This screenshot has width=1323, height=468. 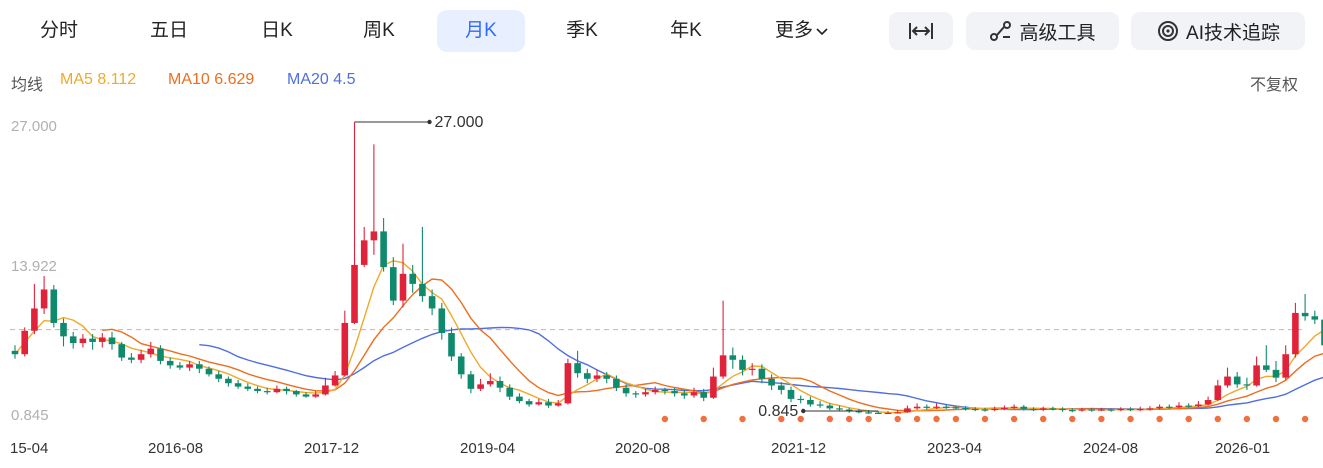 I want to click on fit-width-button, so click(x=921, y=31).